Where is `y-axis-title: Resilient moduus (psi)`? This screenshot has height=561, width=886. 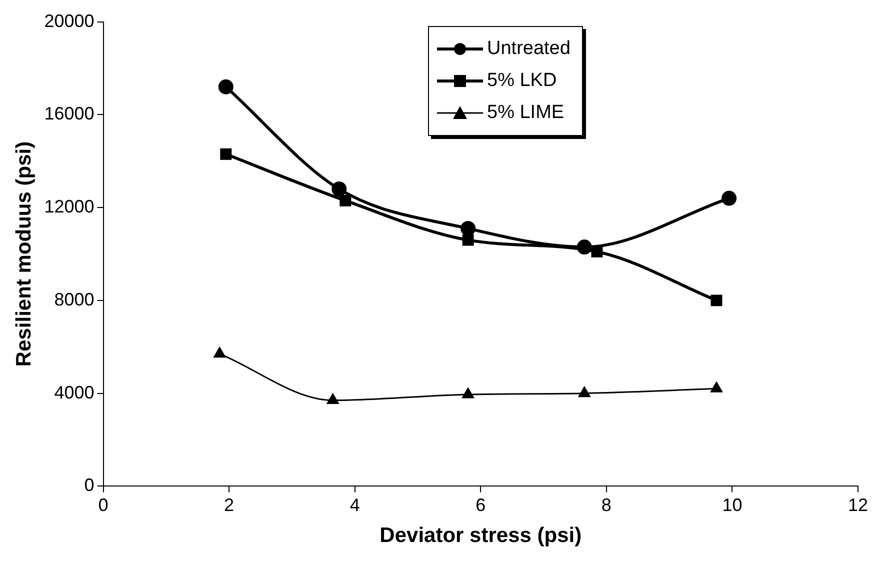 y-axis-title: Resilient moduus (psi) is located at coordinates (24, 254).